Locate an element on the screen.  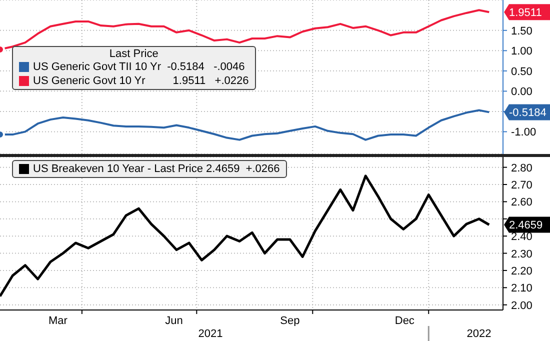
y-tick-label: 2.70 is located at coordinates (521, 186).